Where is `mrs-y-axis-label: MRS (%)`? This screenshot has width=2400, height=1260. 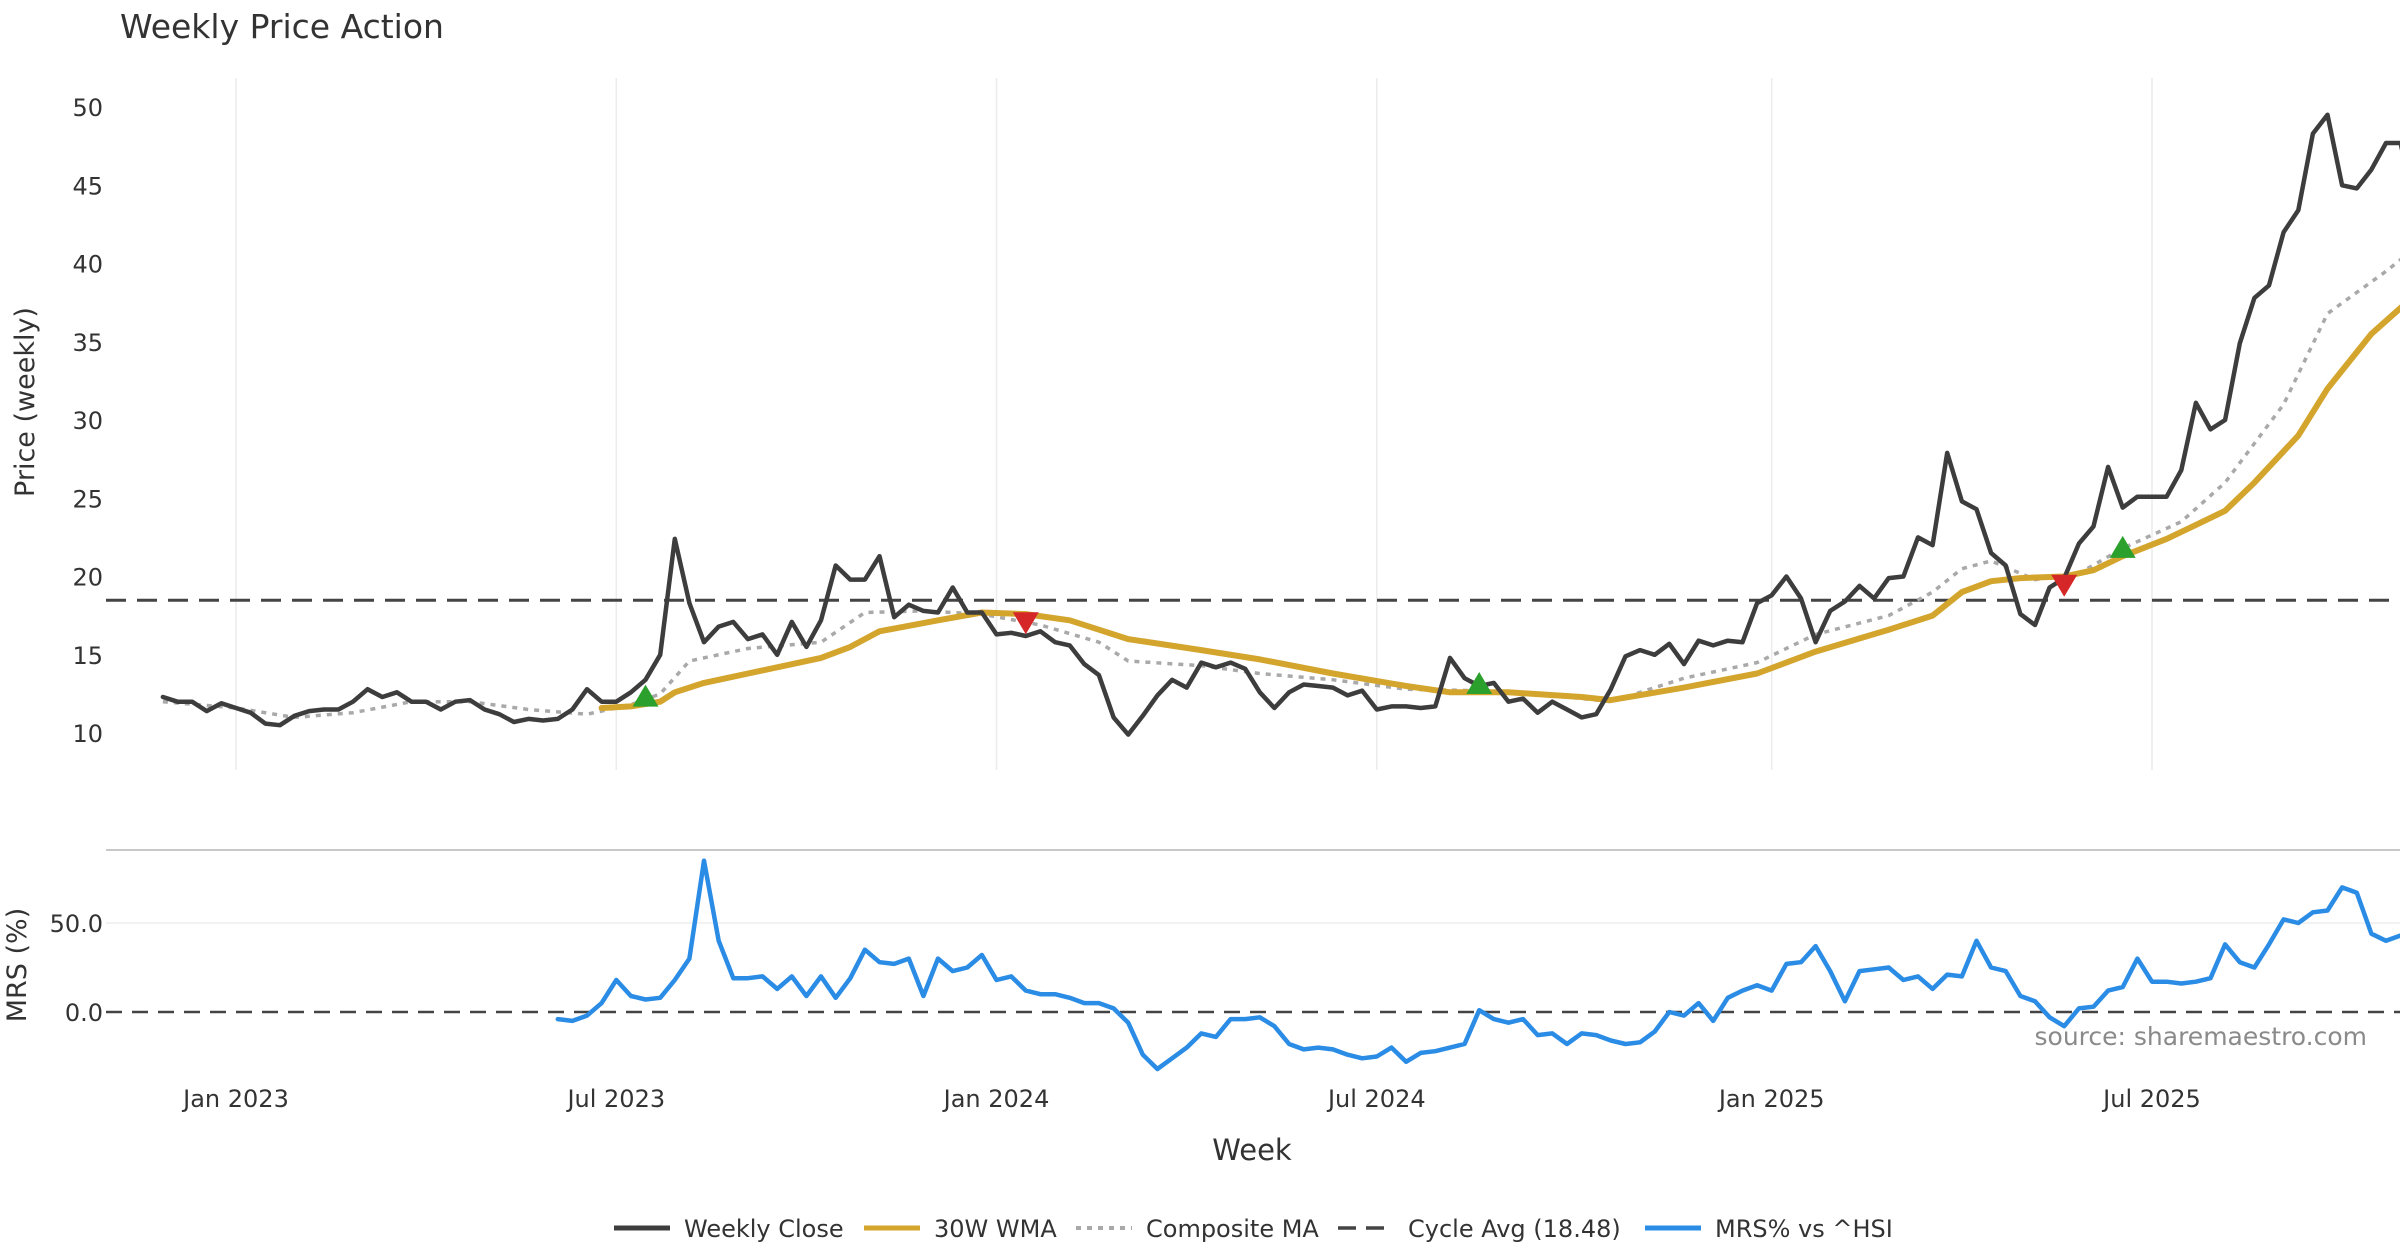
mrs-y-axis-label: MRS (%) is located at coordinates (17, 965).